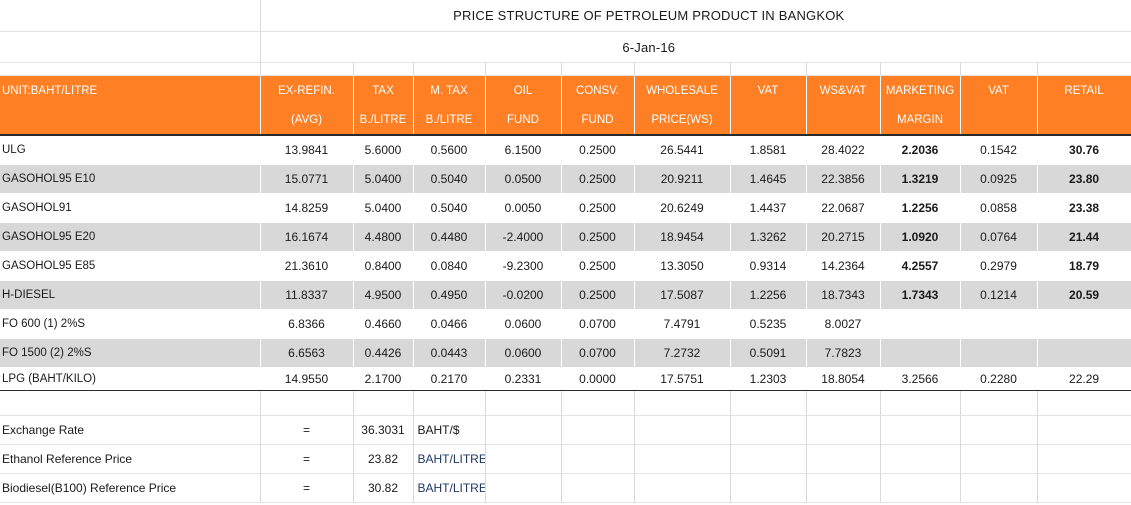 The height and width of the screenshot is (505, 1131). Describe the element at coordinates (449, 295) in the screenshot. I see `table-cell: 0.4950` at that location.